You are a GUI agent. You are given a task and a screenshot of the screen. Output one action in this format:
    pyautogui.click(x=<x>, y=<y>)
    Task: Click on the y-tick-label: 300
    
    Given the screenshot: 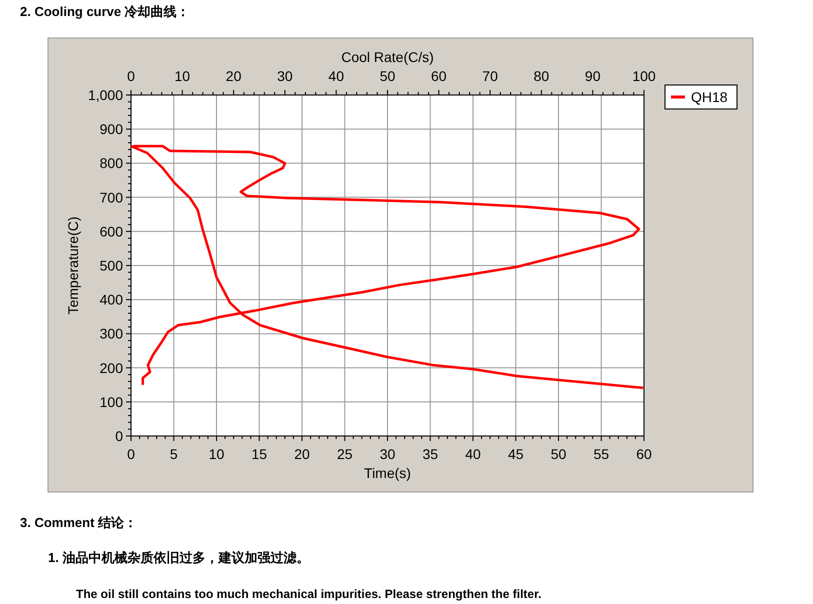 What is the action you would take?
    pyautogui.click(x=112, y=334)
    